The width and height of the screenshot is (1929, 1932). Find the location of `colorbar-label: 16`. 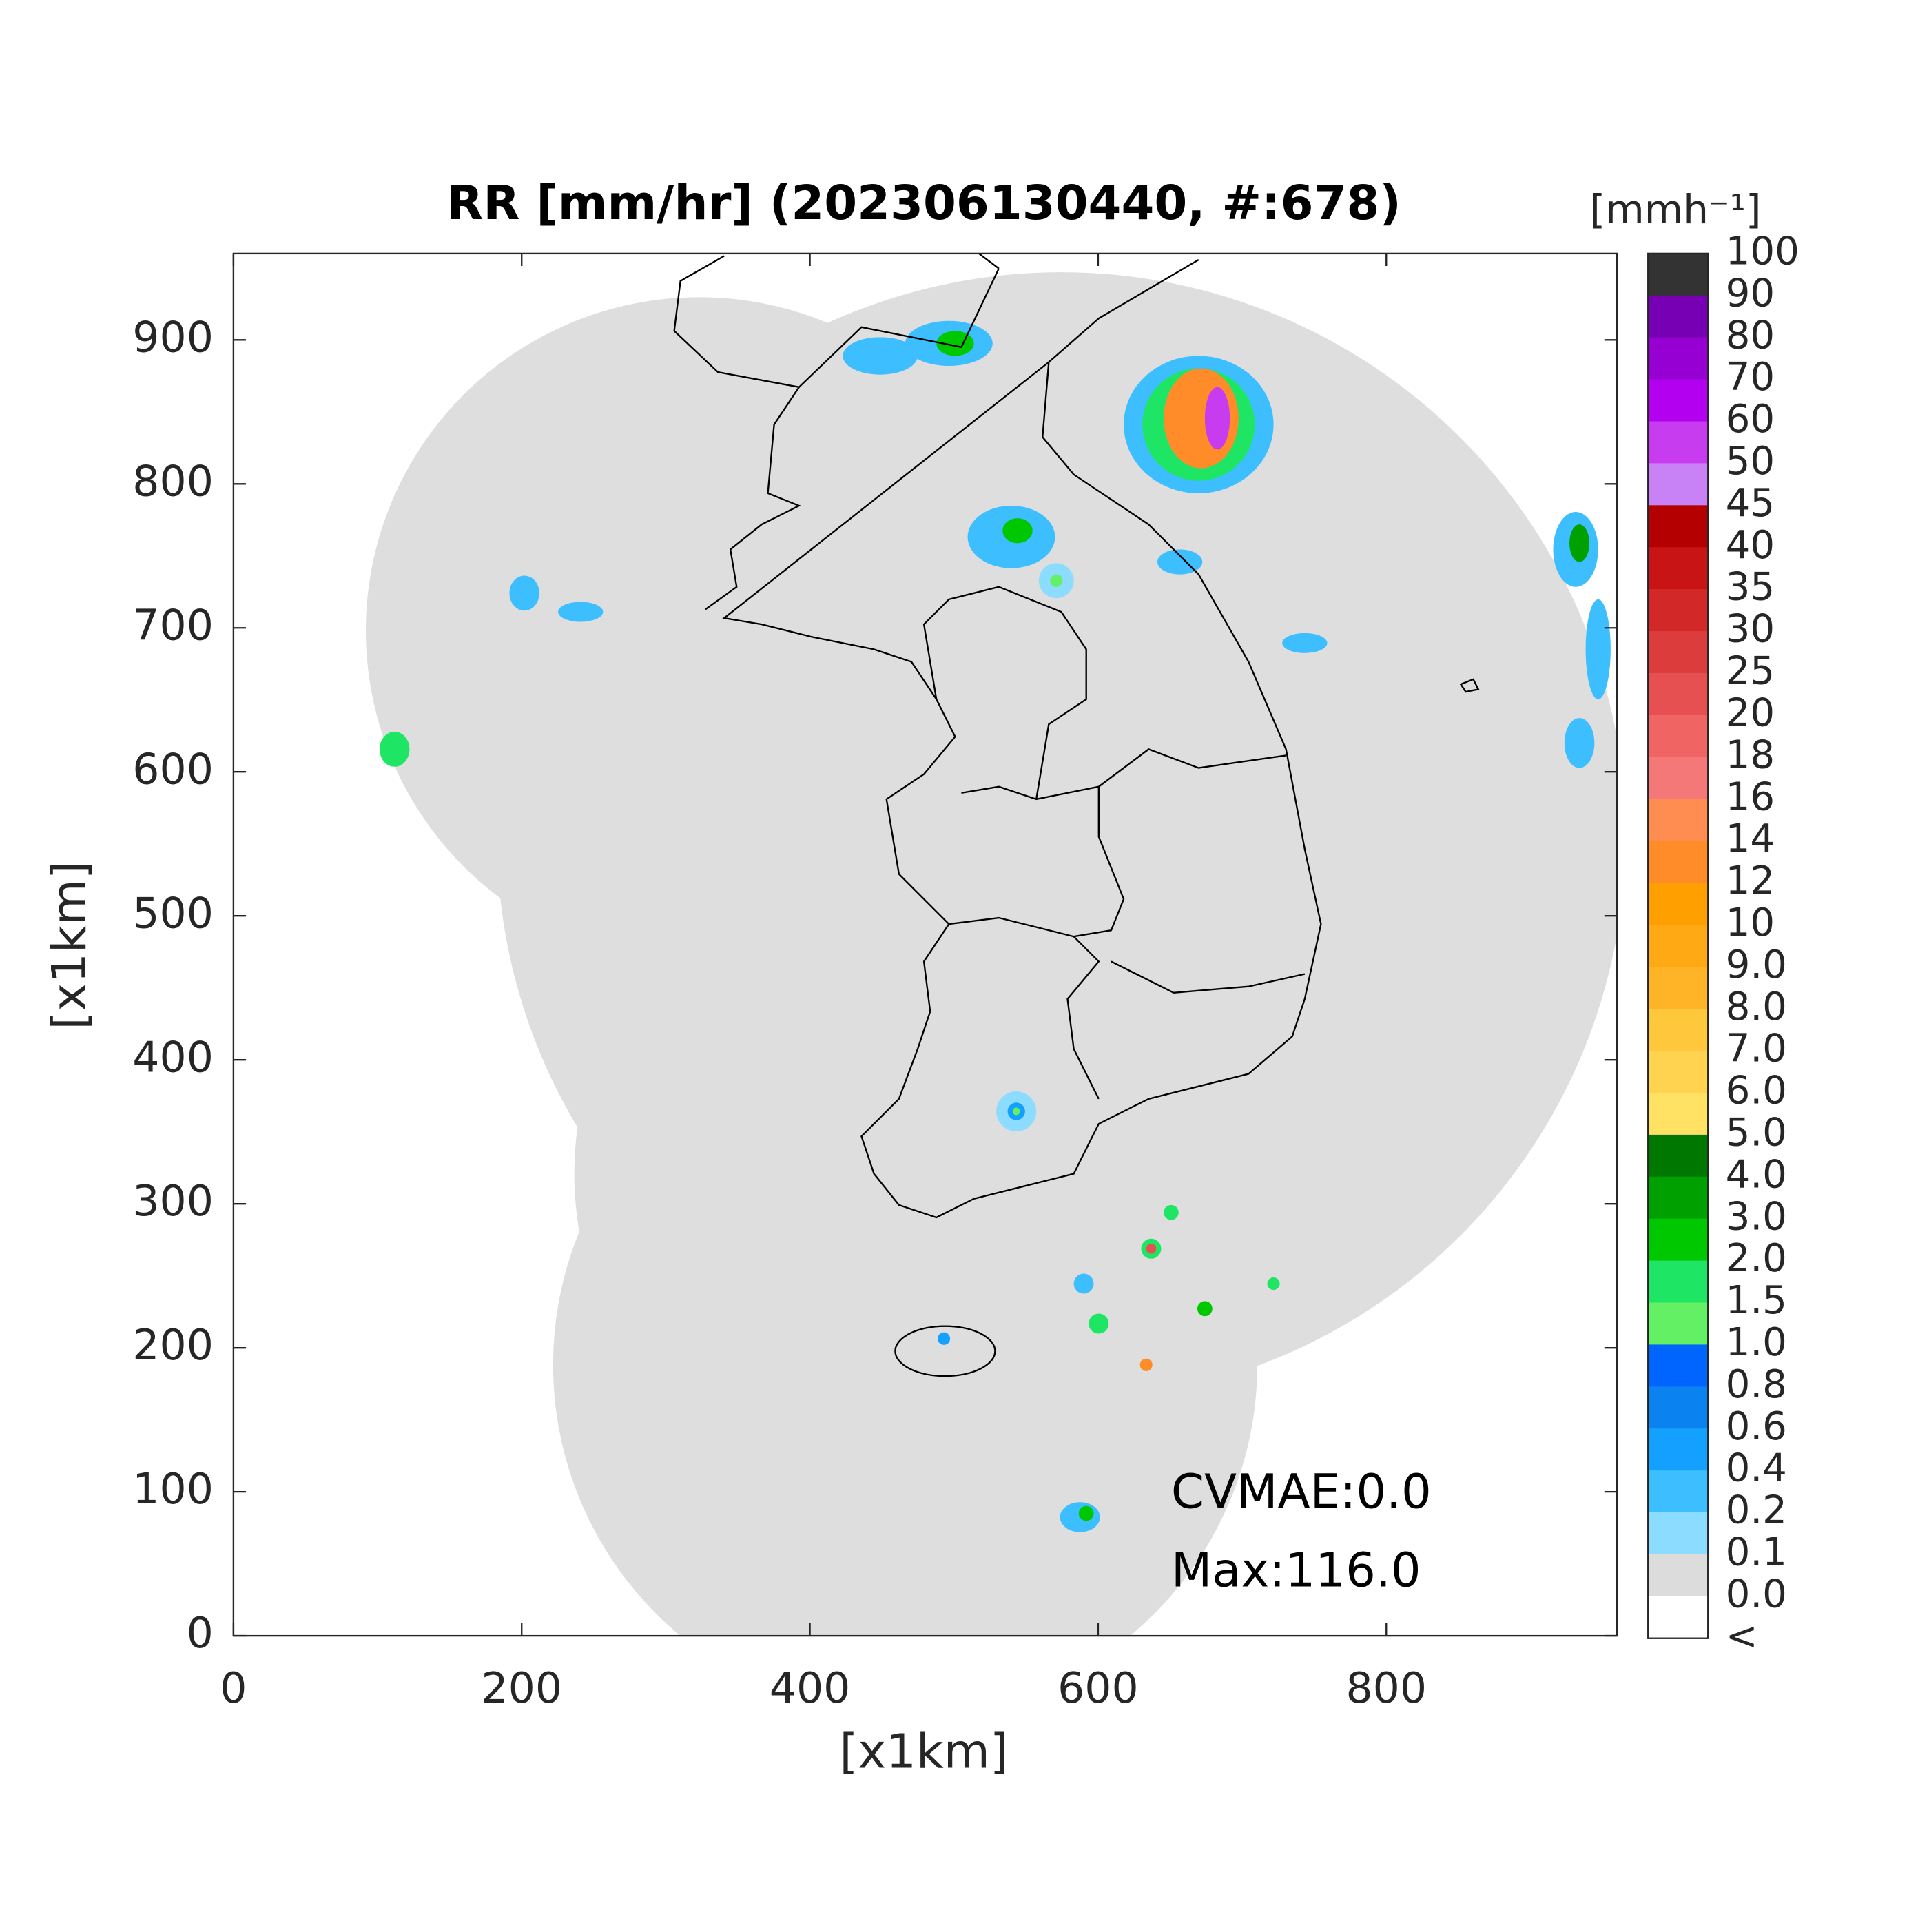

colorbar-label: 16 is located at coordinates (1750, 796).